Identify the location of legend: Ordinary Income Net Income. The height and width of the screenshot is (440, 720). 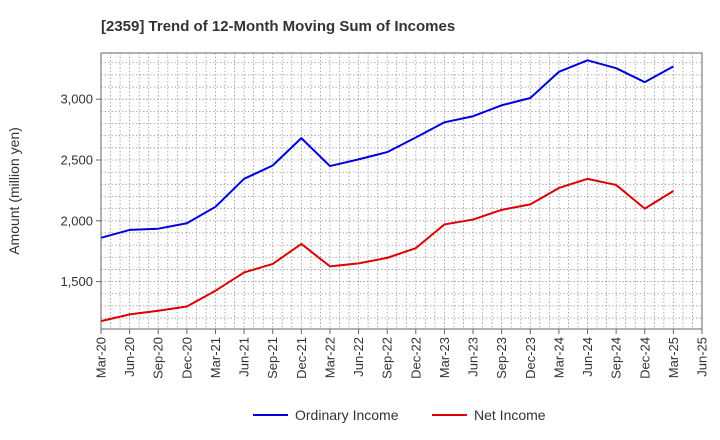
(399, 415).